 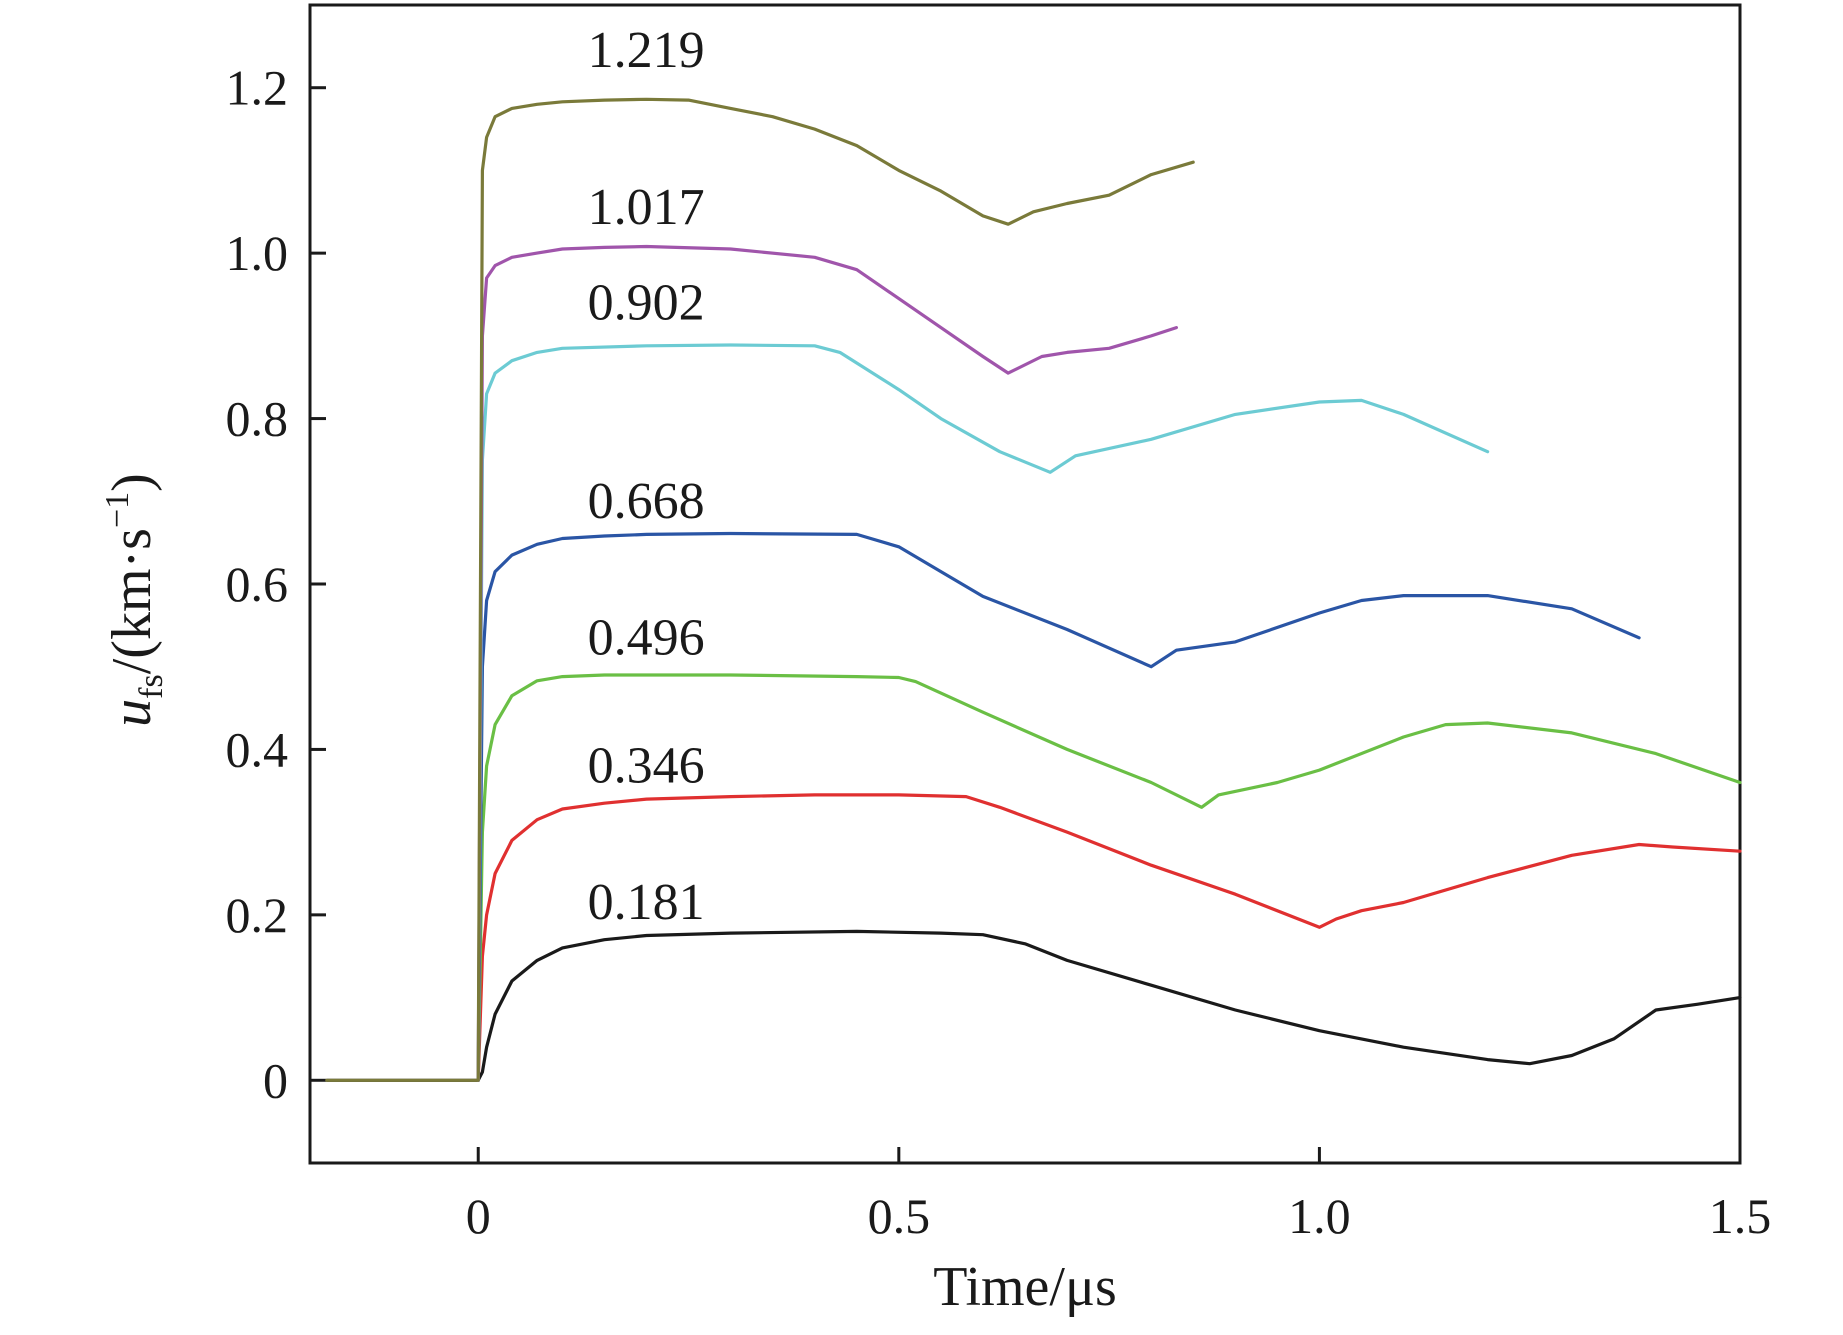 What do you see at coordinates (1025, 1287) in the screenshot?
I see `x-axis-title: Time/μs` at bounding box center [1025, 1287].